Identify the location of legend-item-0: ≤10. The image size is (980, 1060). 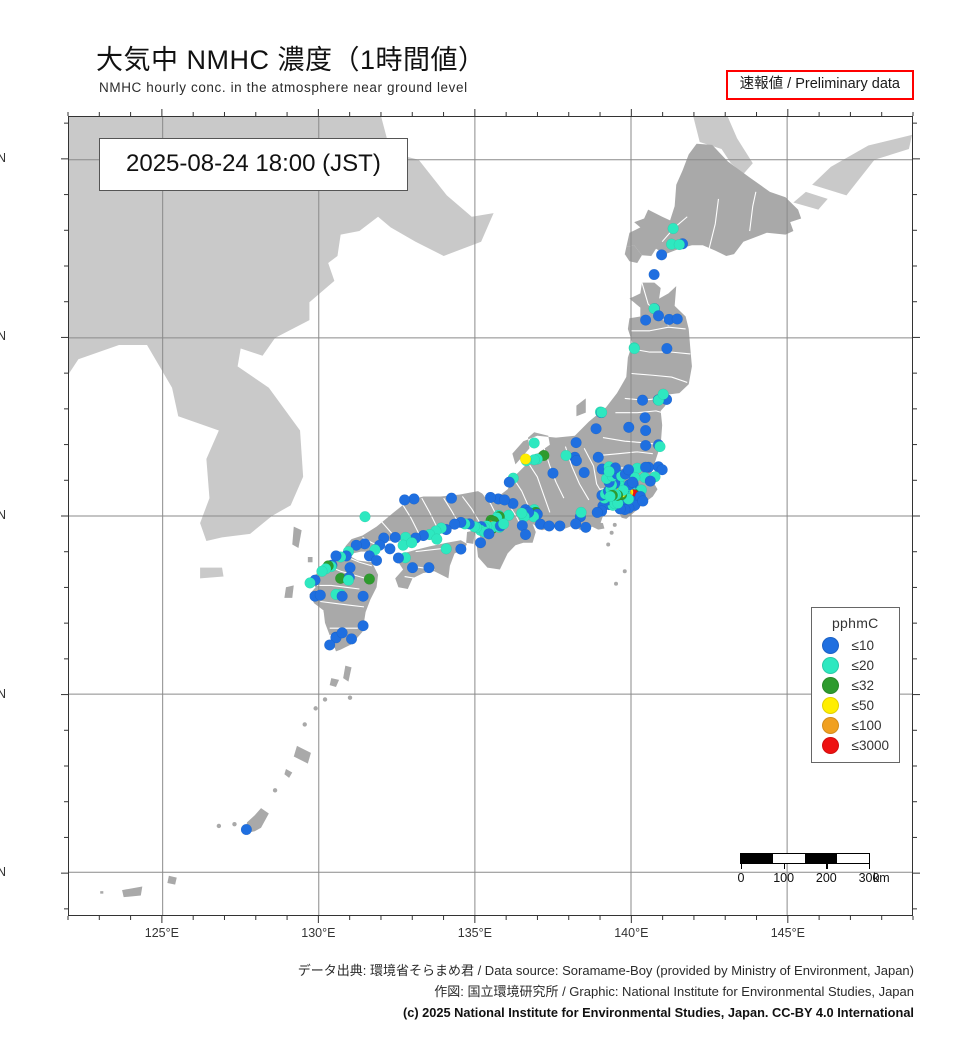
(855, 645).